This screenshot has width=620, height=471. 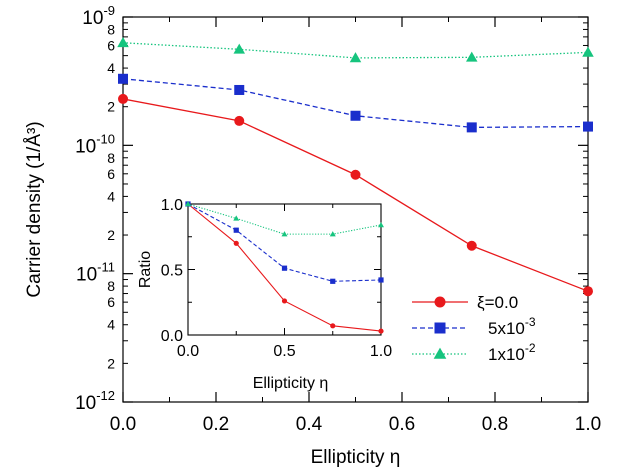 I want to click on x-tick-label: 0.6, so click(x=402, y=424).